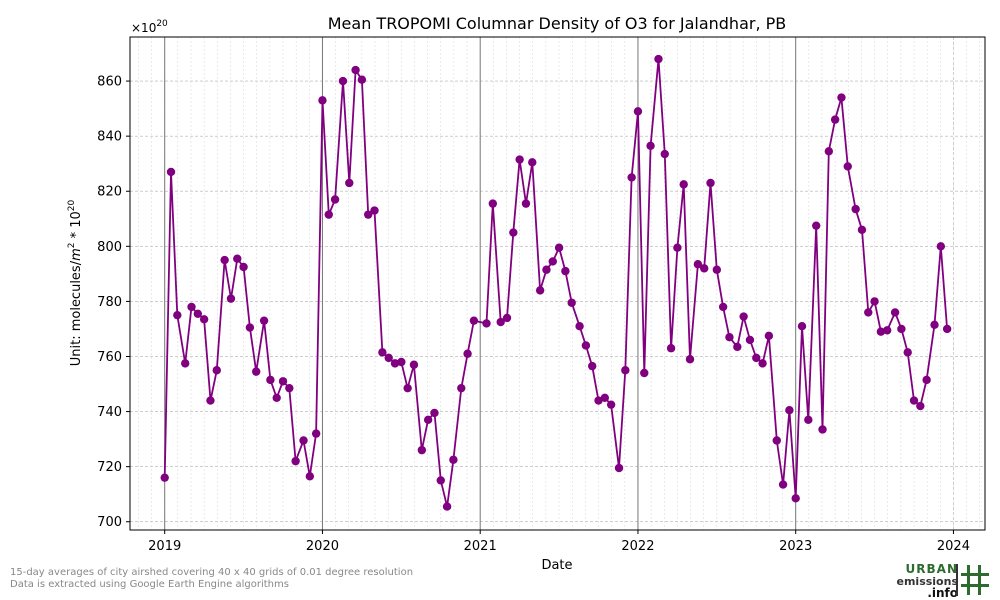 This screenshot has height=600, width=1000. Describe the element at coordinates (637, 546) in the screenshot. I see `x-tick-label: 2022` at that location.